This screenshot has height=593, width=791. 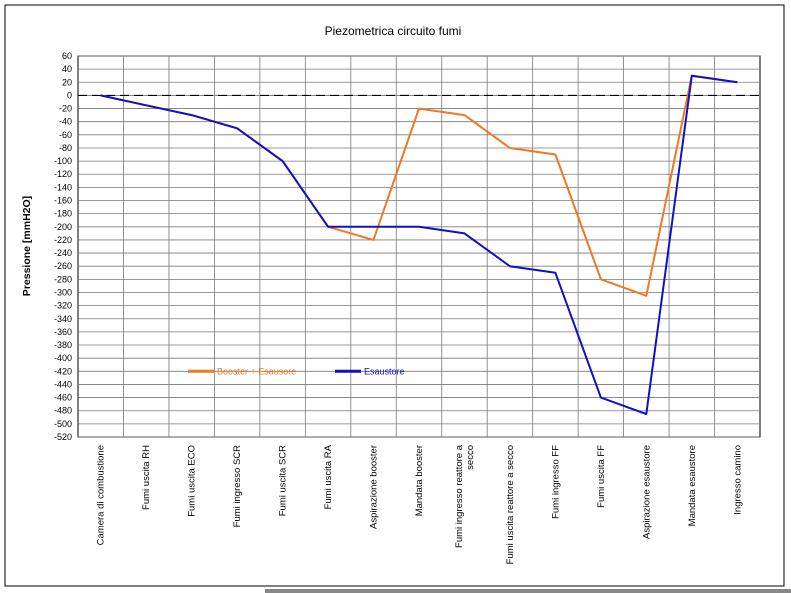 I want to click on x-category-text: Camera di combustione, so click(x=101, y=495).